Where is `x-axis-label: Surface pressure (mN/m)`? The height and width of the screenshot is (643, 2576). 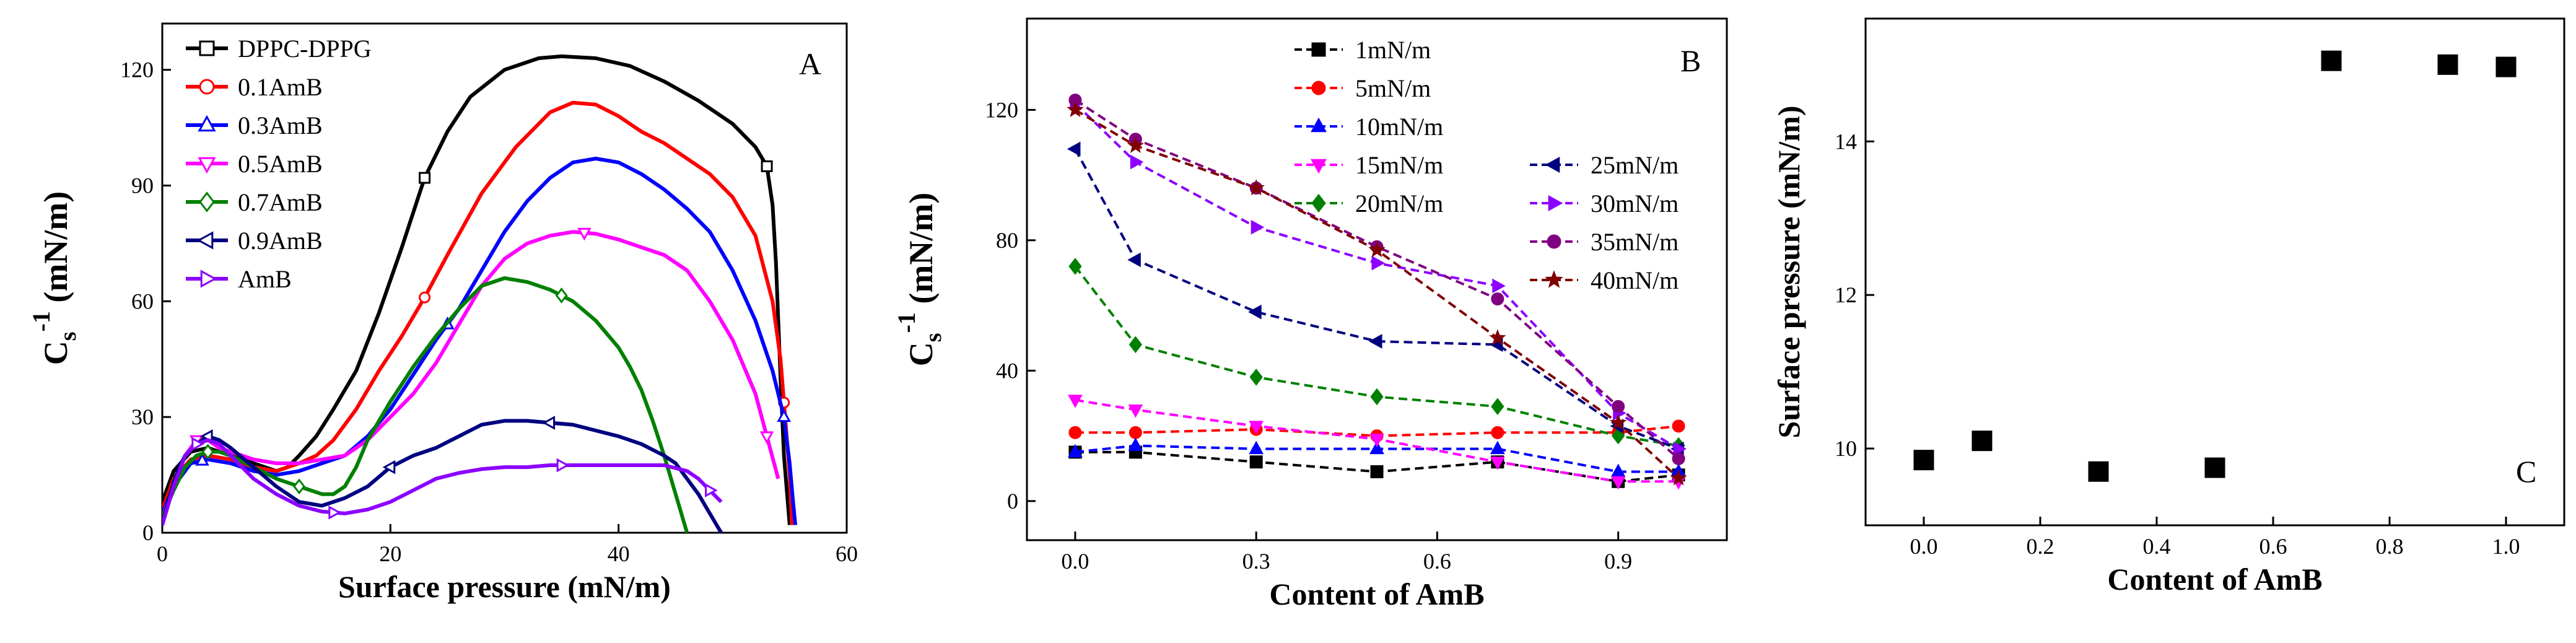 x-axis-label: Surface pressure (mN/m) is located at coordinates (504, 586).